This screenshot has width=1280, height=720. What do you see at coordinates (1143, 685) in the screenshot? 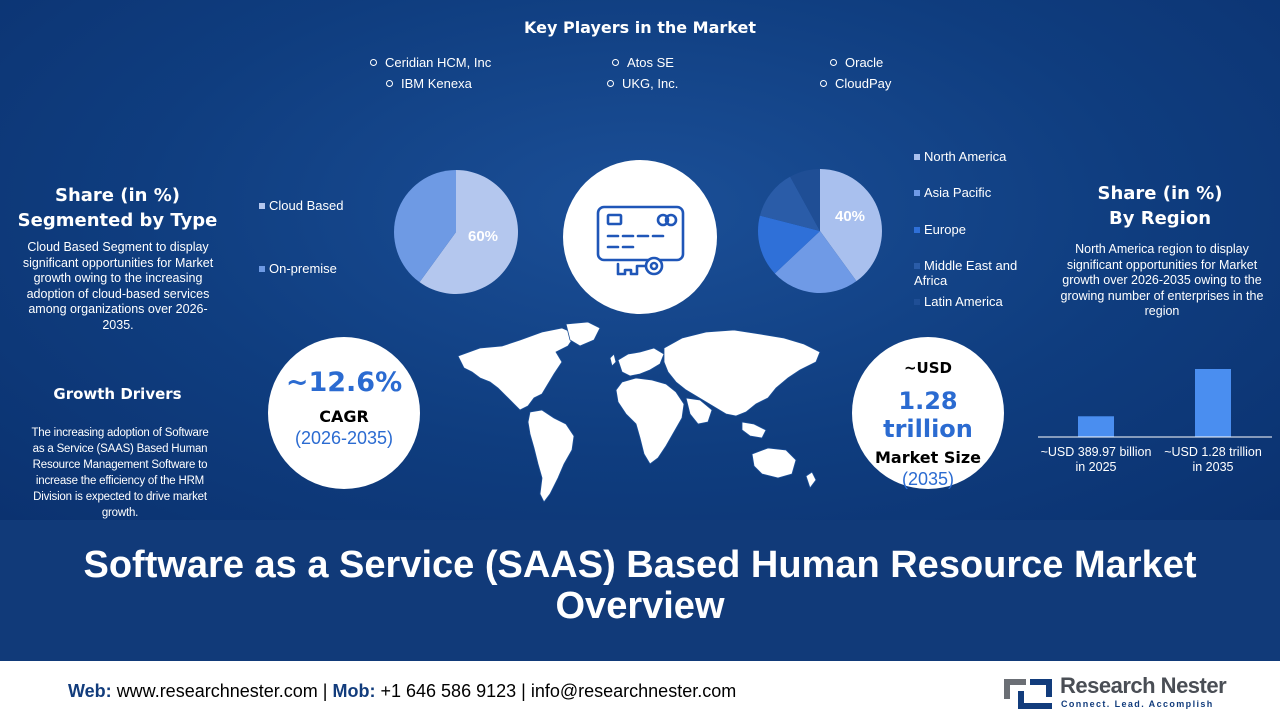
I see `brand-name: Research Nester` at bounding box center [1143, 685].